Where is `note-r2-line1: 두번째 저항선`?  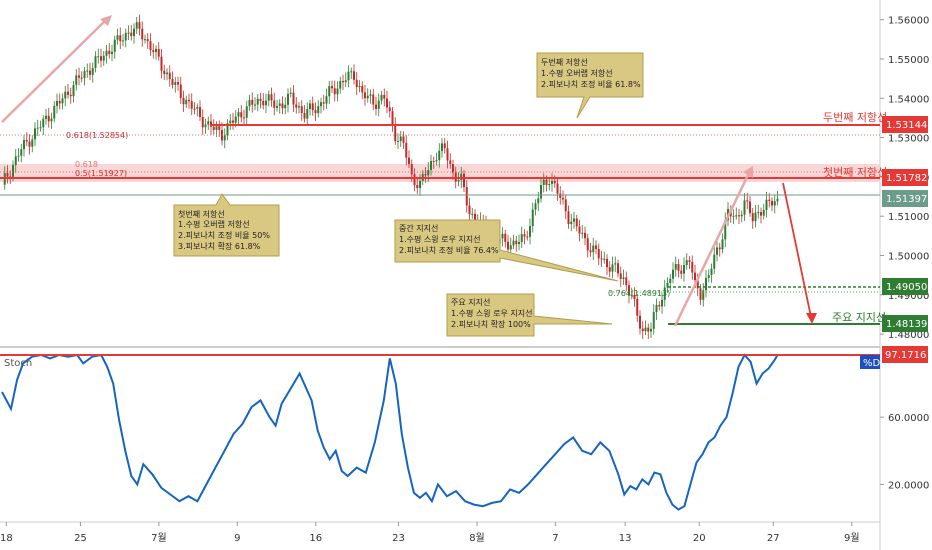
note-r2-line1: 두번째 저항선 is located at coordinates (564, 62).